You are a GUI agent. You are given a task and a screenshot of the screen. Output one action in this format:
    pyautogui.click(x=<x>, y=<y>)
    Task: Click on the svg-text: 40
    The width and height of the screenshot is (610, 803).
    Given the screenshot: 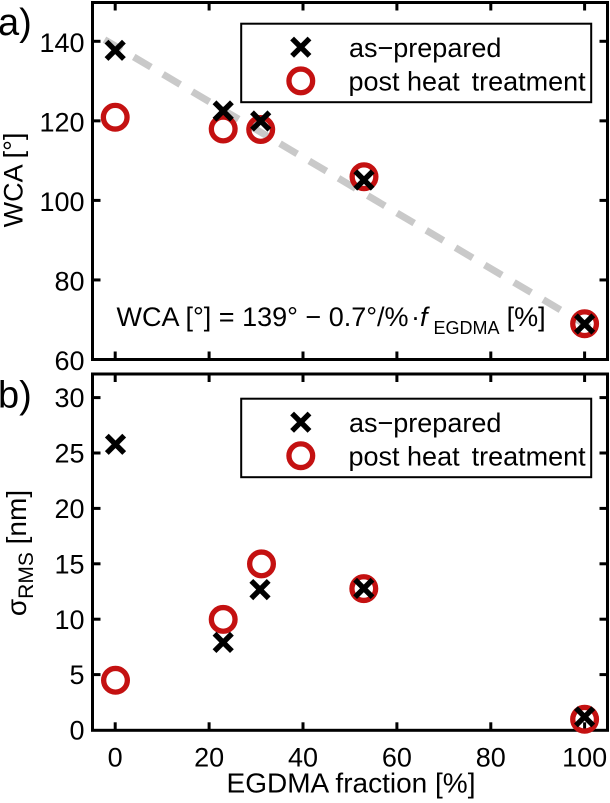 What is the action you would take?
    pyautogui.click(x=303, y=758)
    